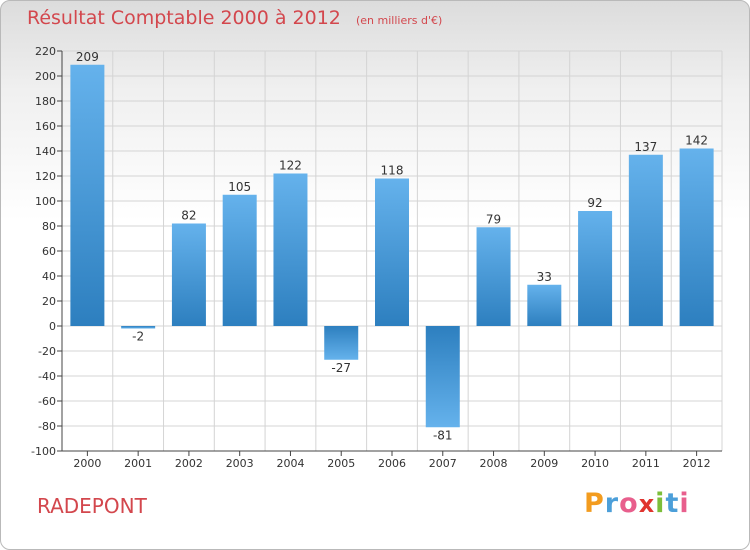 The image size is (750, 550). Describe the element at coordinates (239, 187) in the screenshot. I see `data-label: 105` at that location.